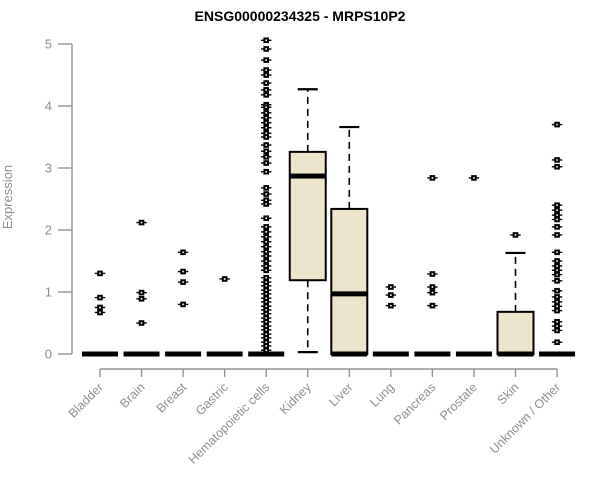 The height and width of the screenshot is (500, 600). What do you see at coordinates (432, 266) in the screenshot?
I see `column-pancreas` at bounding box center [432, 266].